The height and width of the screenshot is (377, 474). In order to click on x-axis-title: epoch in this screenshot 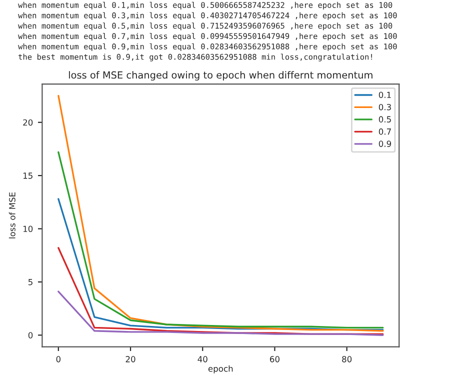, I will do `click(220, 369)`.